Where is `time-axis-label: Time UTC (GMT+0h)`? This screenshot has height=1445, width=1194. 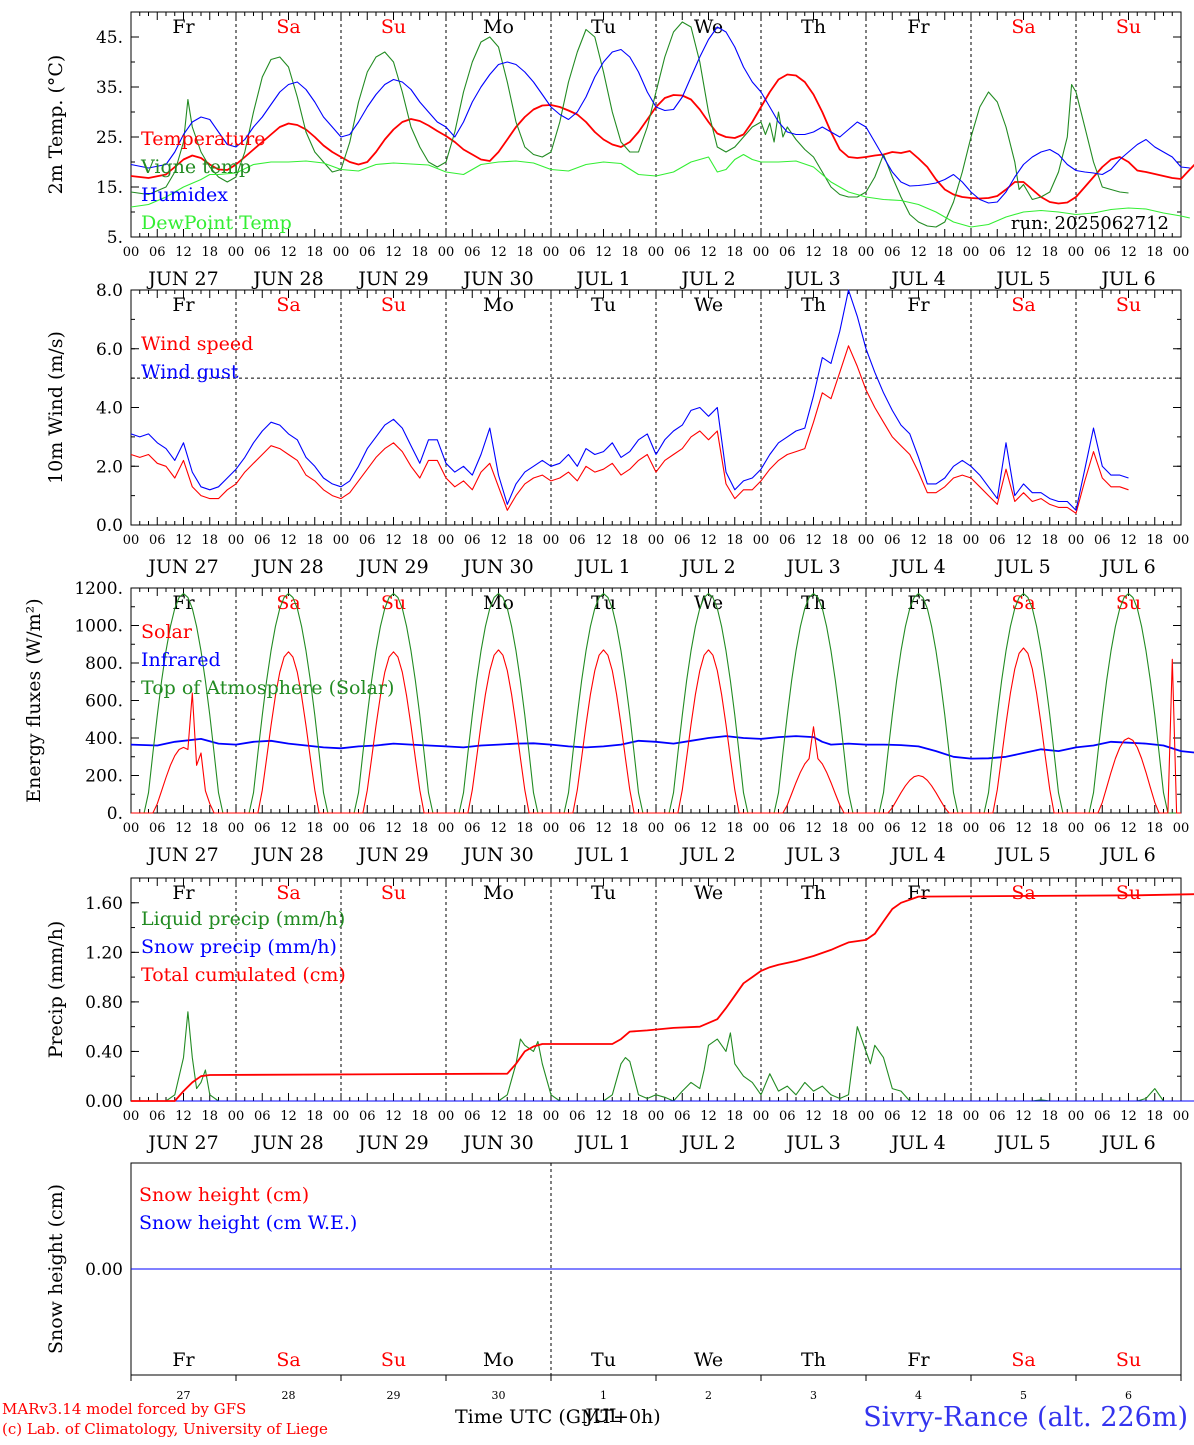 time-axis-label: Time UTC (GMT+0h) is located at coordinates (558, 1417).